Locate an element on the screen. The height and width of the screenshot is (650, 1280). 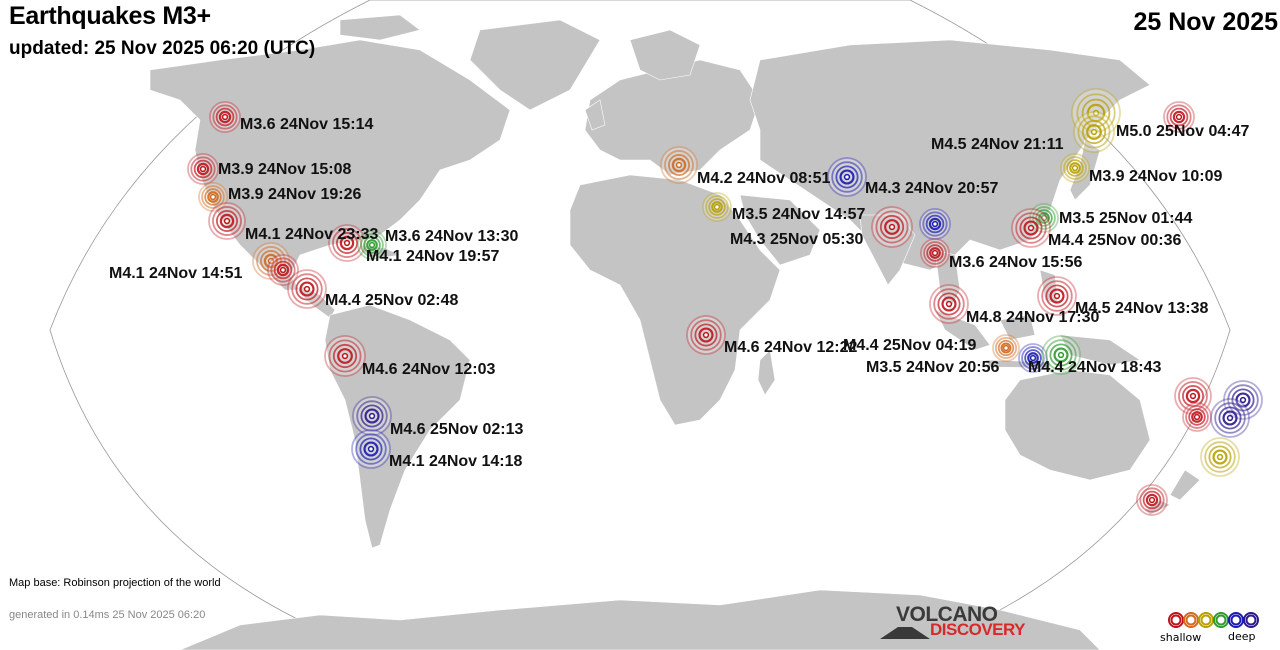
event-label: M5.0 25Nov 04:47 is located at coordinates (1183, 131).